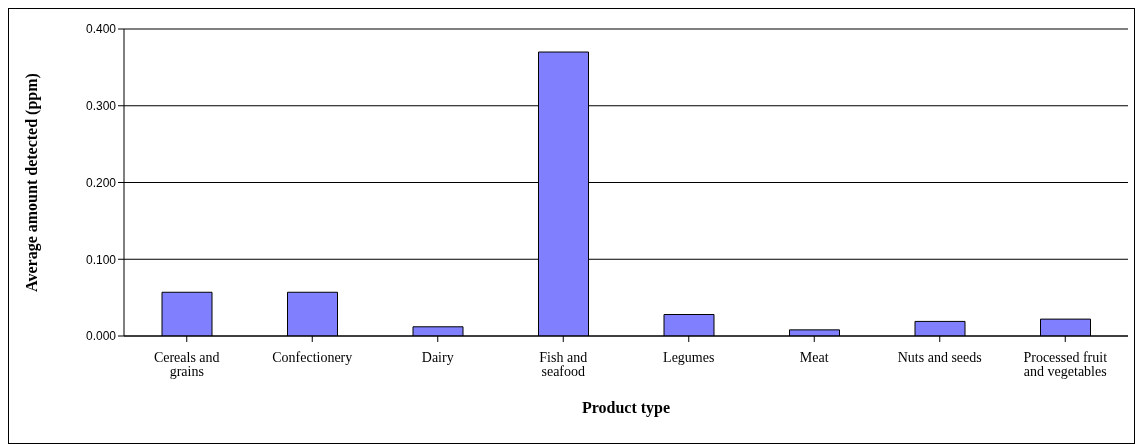 Image resolution: width=1135 pixels, height=444 pixels. What do you see at coordinates (814, 357) in the screenshot?
I see `x-tick-label: Meat` at bounding box center [814, 357].